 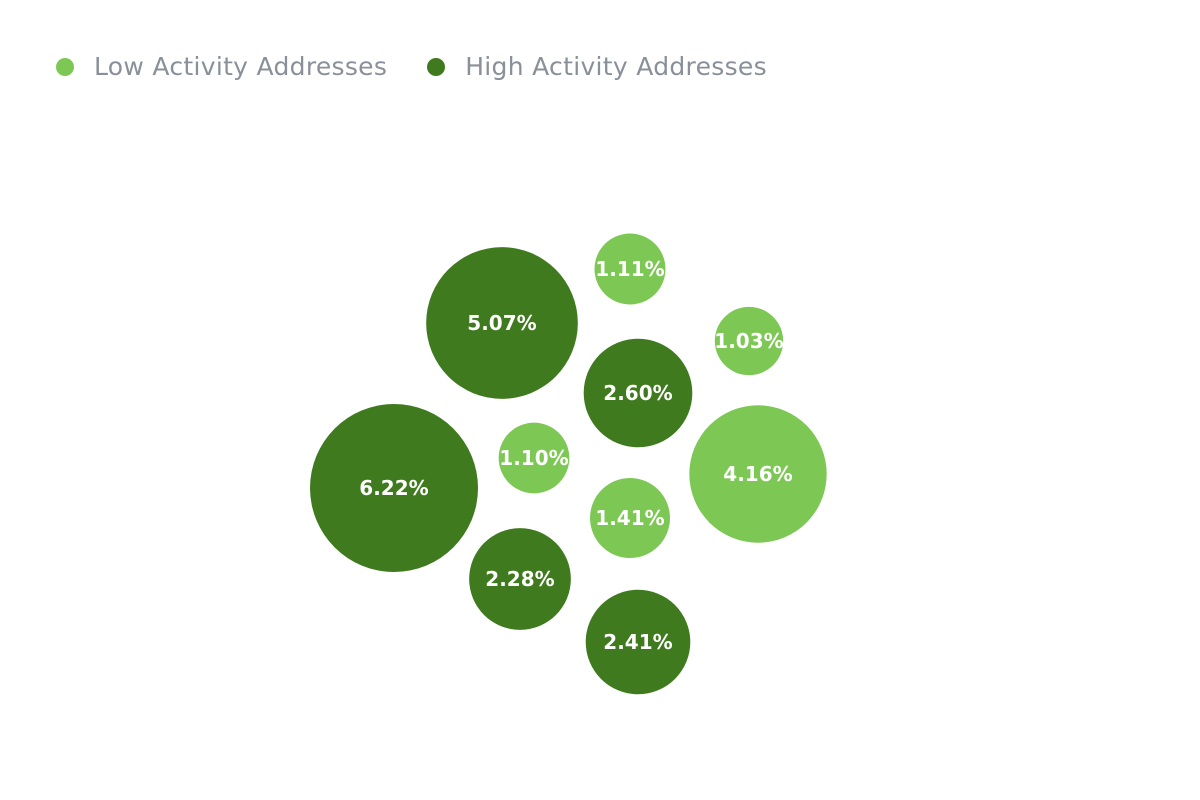 I want to click on bubble-data-label: 6.22%, so click(x=393, y=488).